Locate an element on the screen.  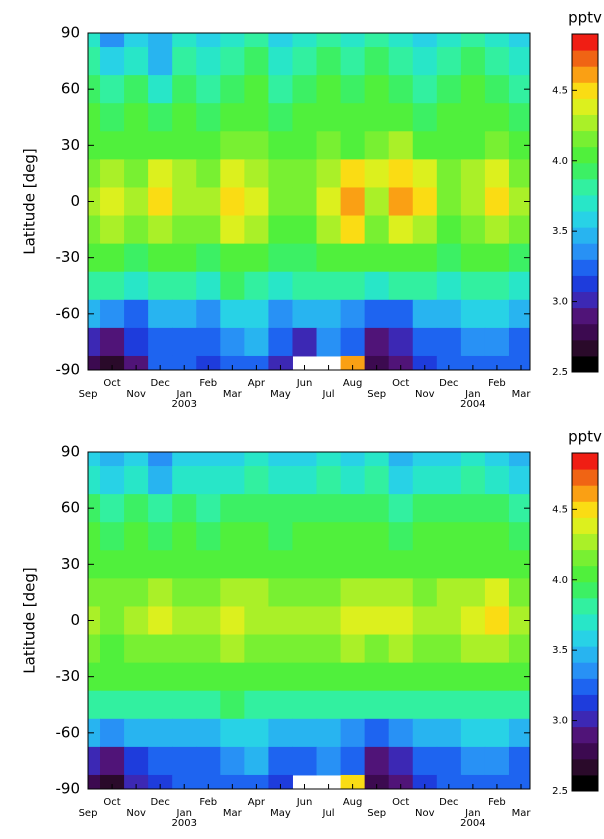
y-axis-label: Latitude [deg] is located at coordinates (30, 201).